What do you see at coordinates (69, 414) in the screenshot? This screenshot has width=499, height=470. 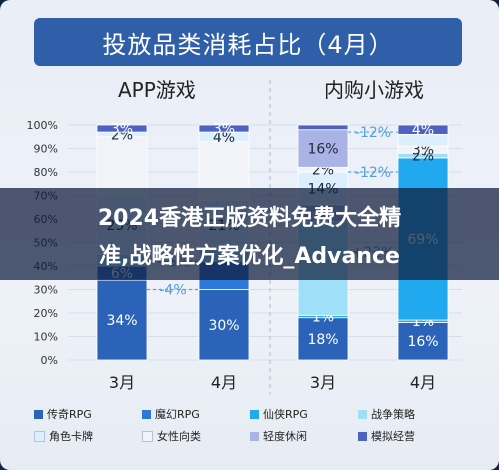 I see `legend-label: 传奇RPG` at bounding box center [69, 414].